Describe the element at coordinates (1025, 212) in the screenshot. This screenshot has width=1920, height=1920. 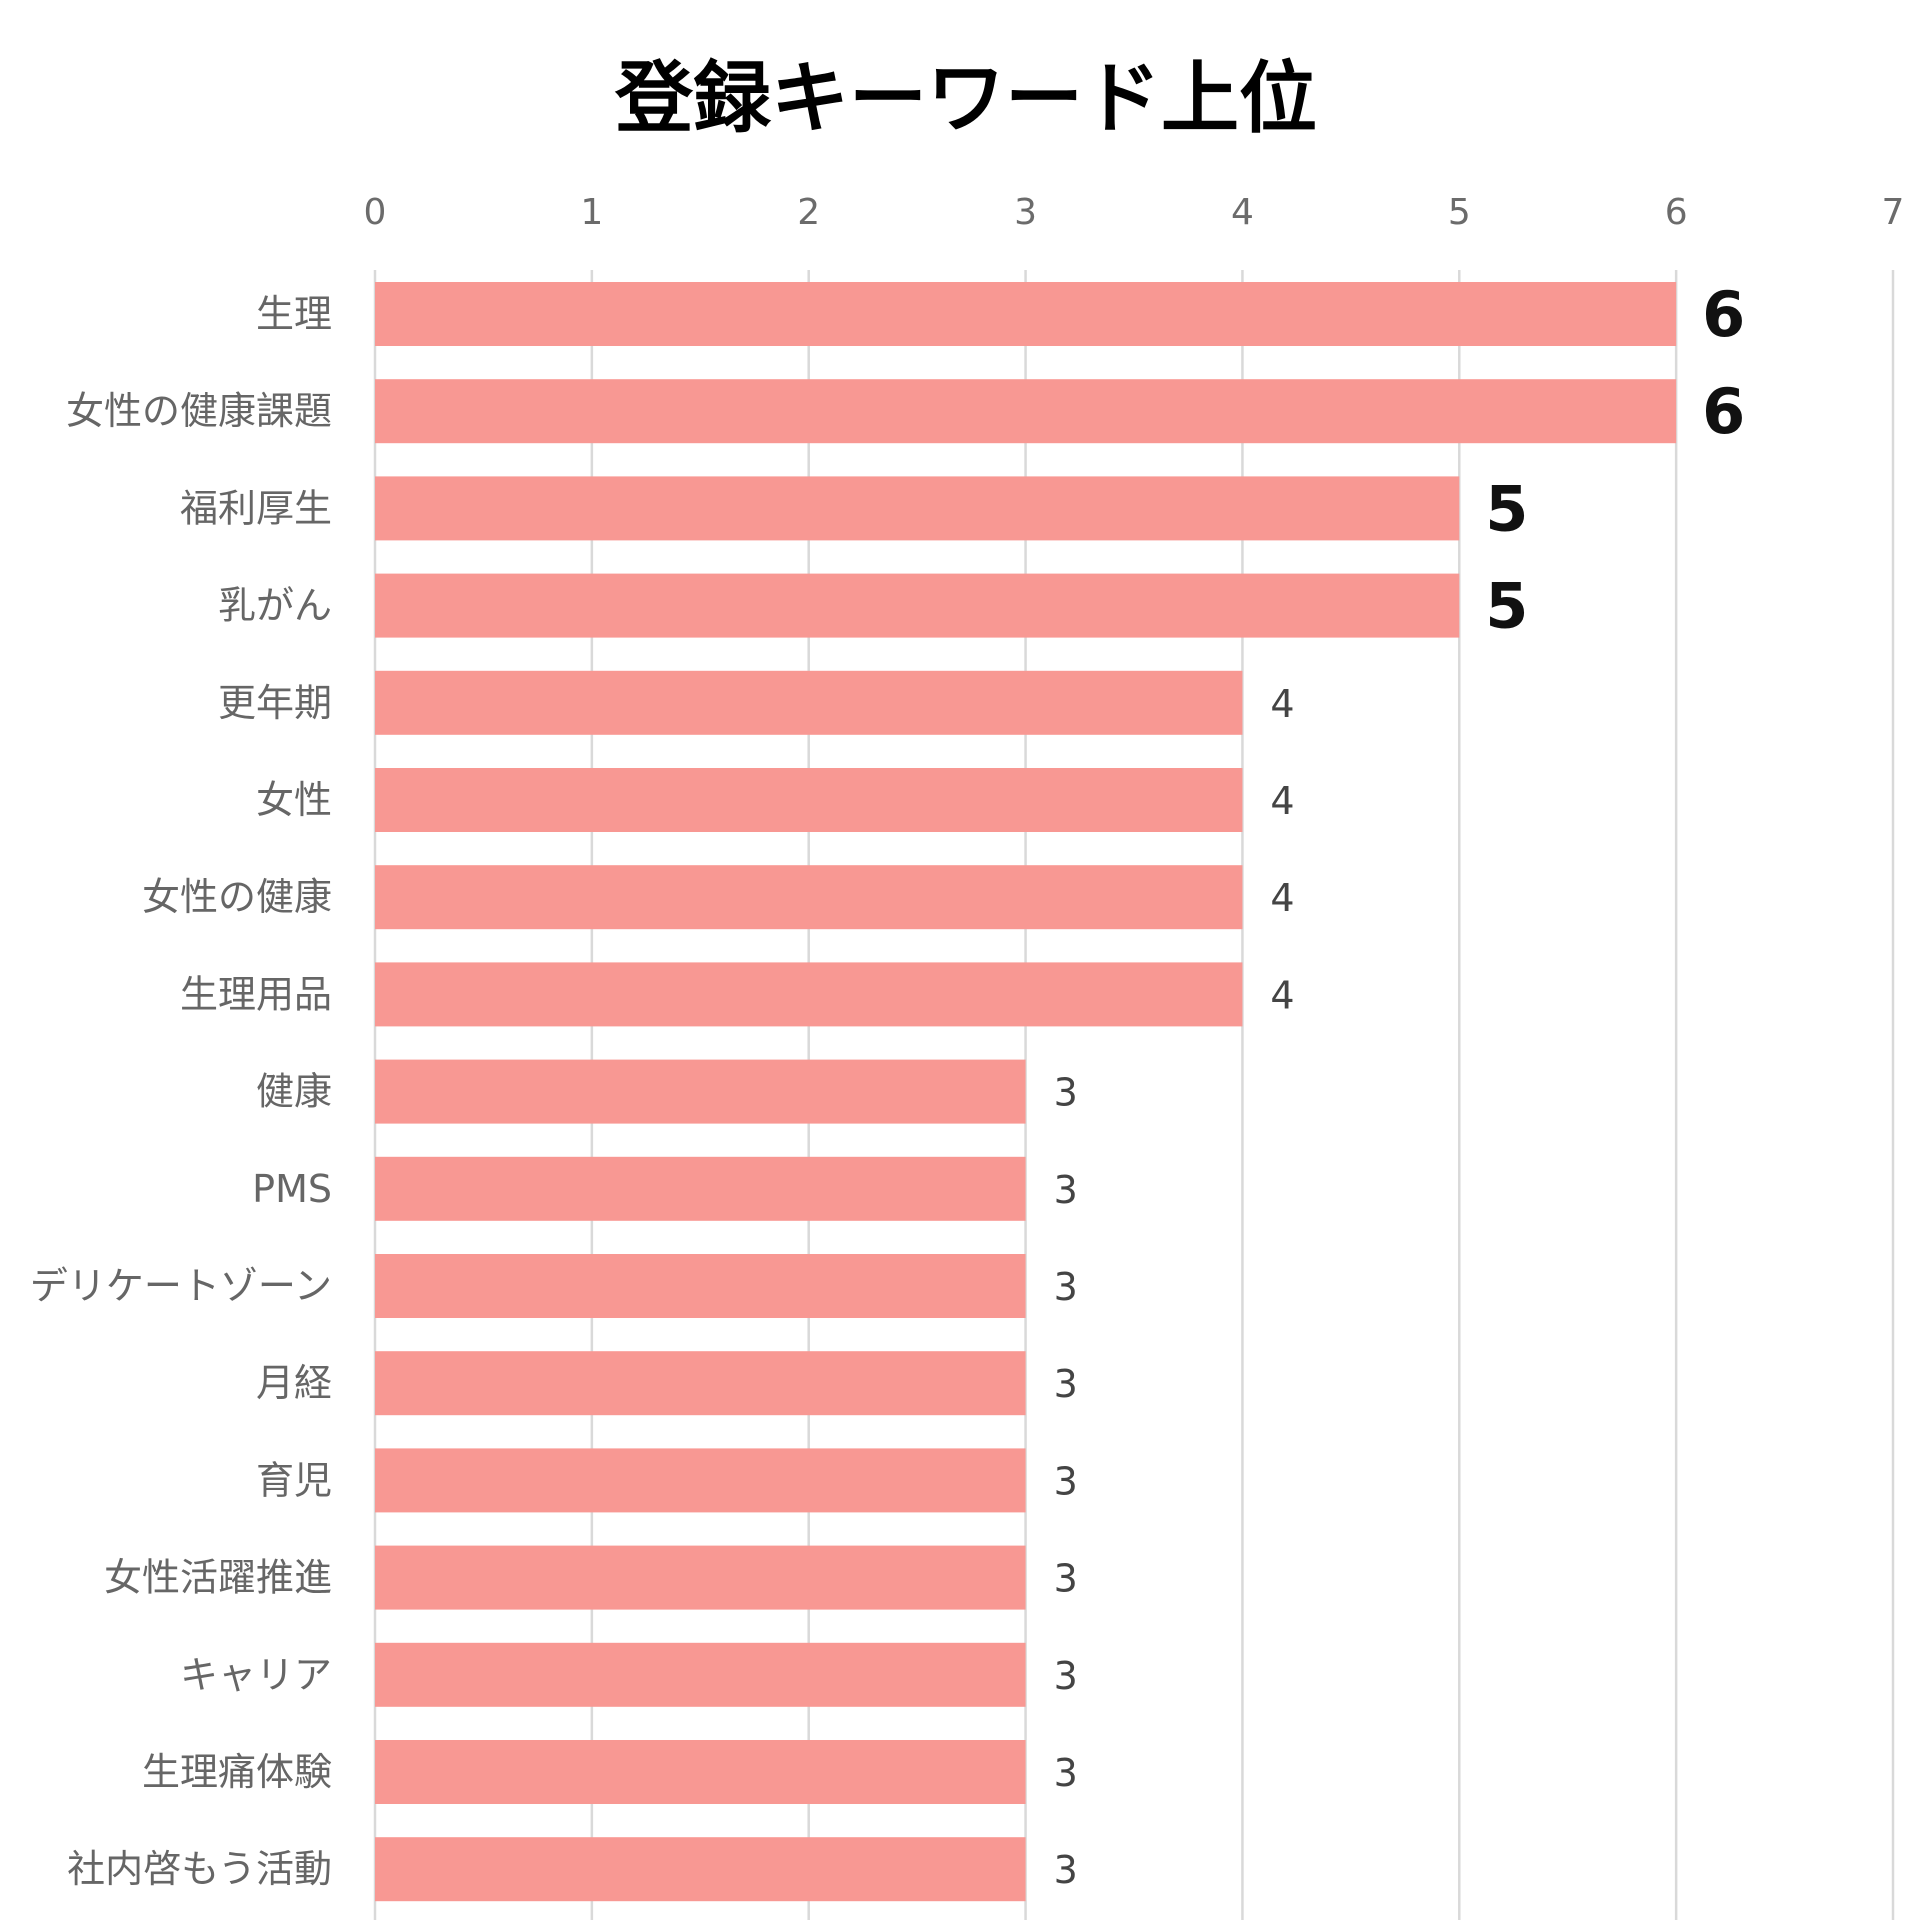
I see `x-tick-label: 3` at that location.